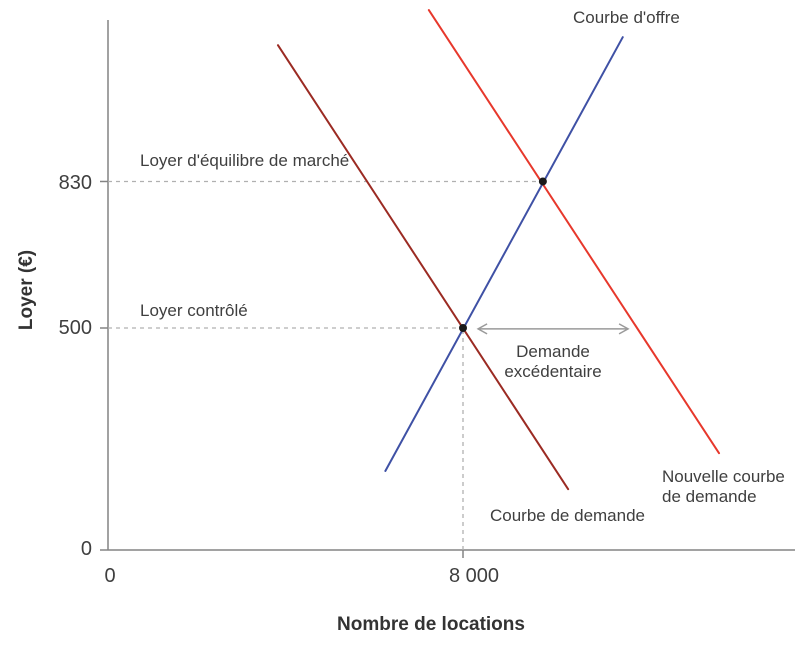  I want to click on arrow-head-right, so click(624, 329).